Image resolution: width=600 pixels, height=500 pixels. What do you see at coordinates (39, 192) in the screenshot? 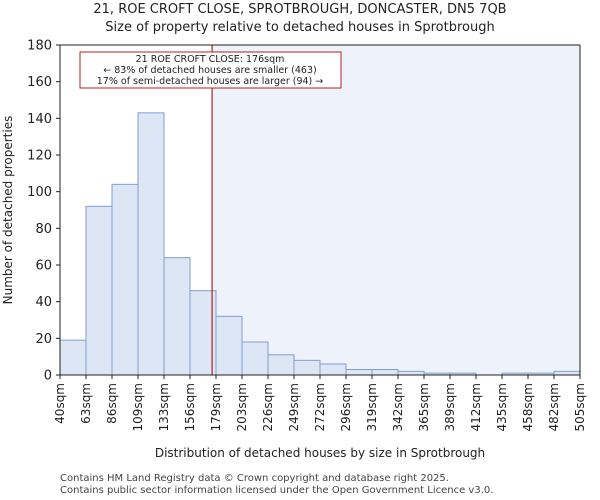
I see `y-tick-label: 100` at bounding box center [39, 192].